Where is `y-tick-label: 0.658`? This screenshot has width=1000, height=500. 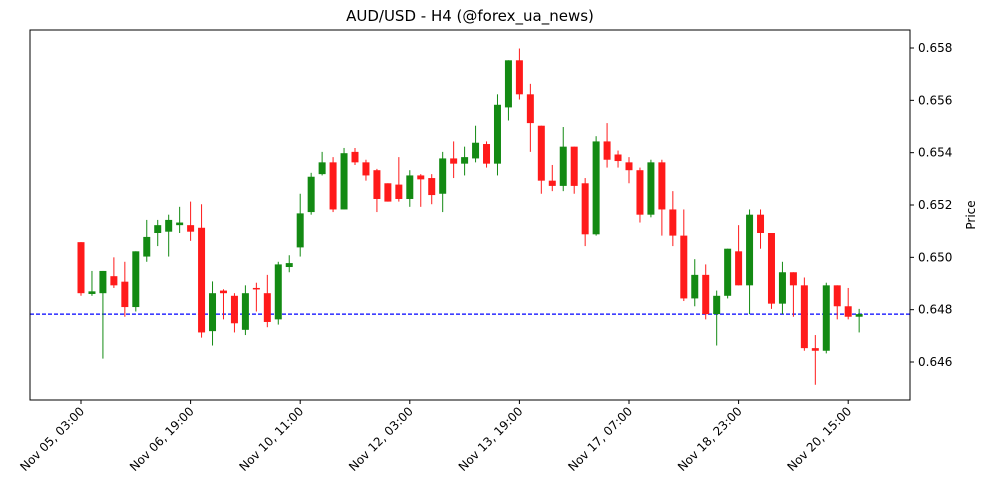
y-tick-label: 0.658 is located at coordinates (935, 48).